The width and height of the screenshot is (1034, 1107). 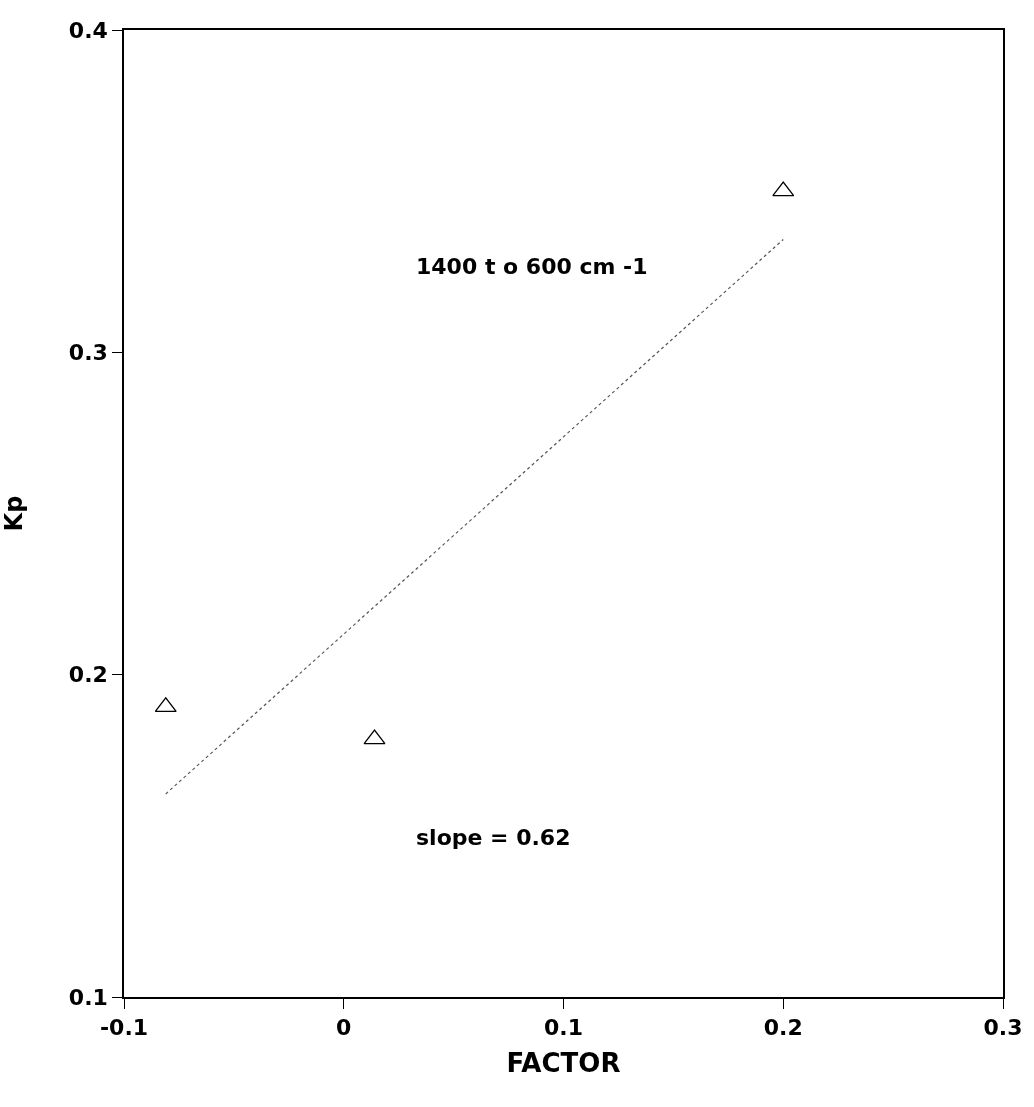 I want to click on x-tick-label: 0.1, so click(x=563, y=1028).